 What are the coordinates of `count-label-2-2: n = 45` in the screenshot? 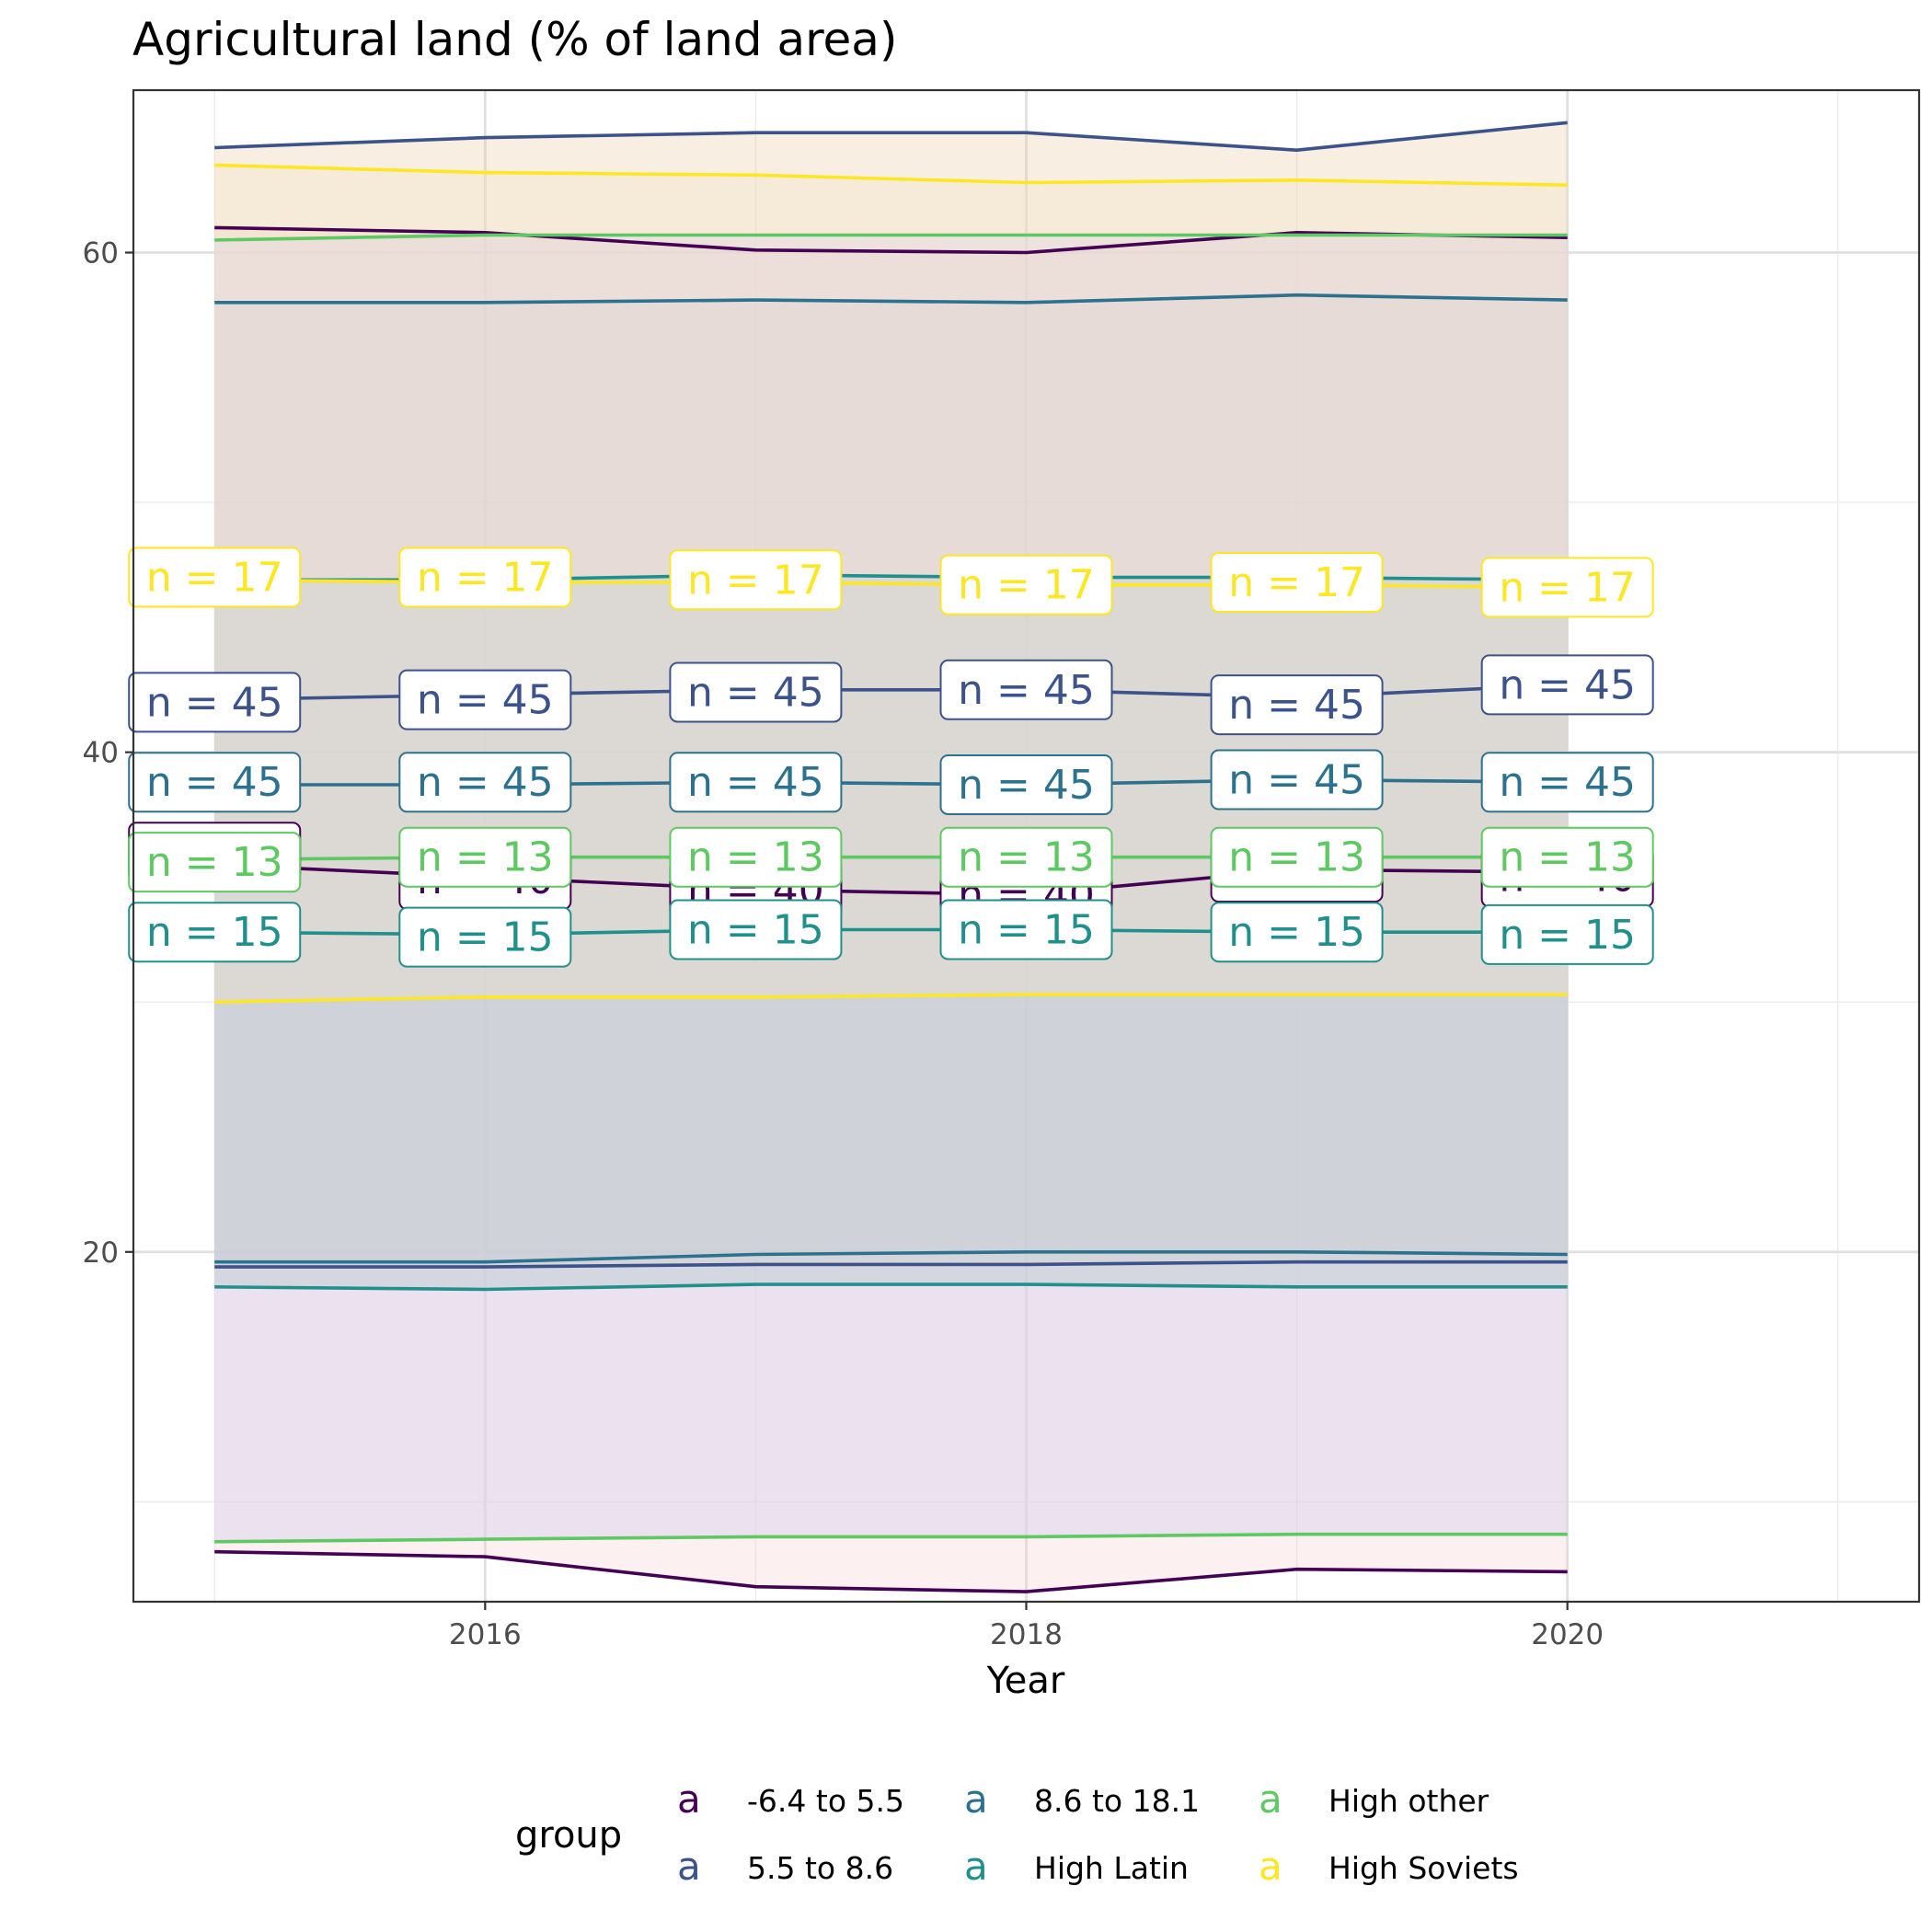 It's located at (756, 782).